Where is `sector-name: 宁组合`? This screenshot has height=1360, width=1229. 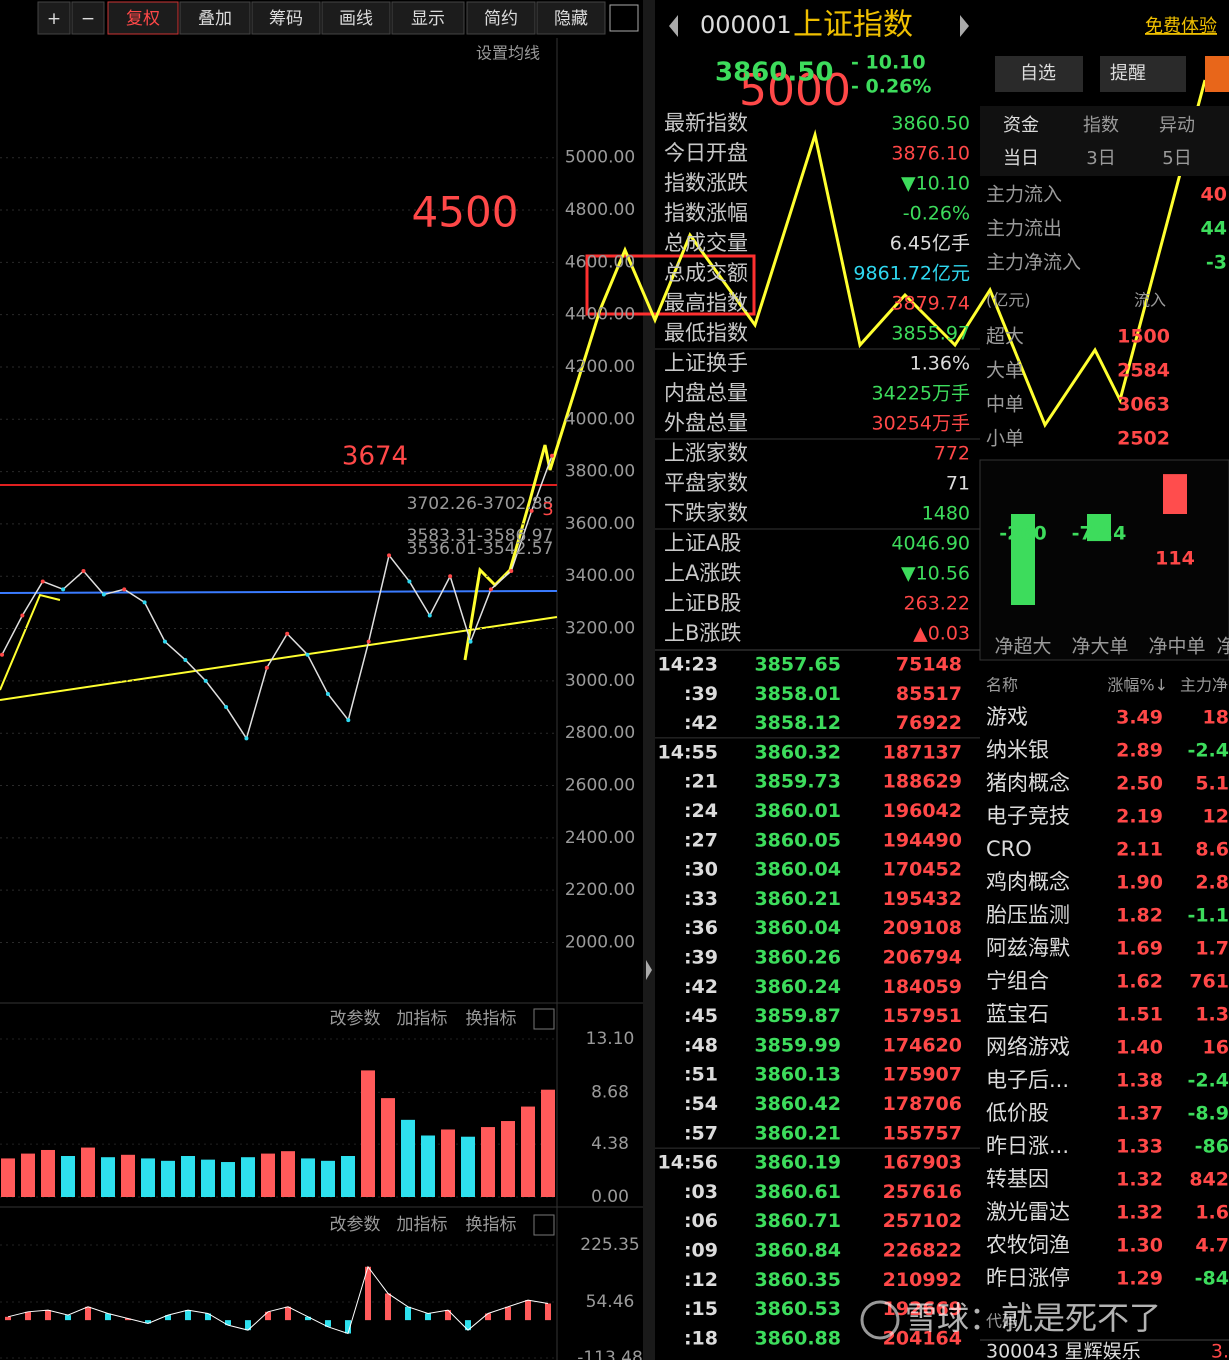 sector-name: 宁组合 is located at coordinates (1017, 981).